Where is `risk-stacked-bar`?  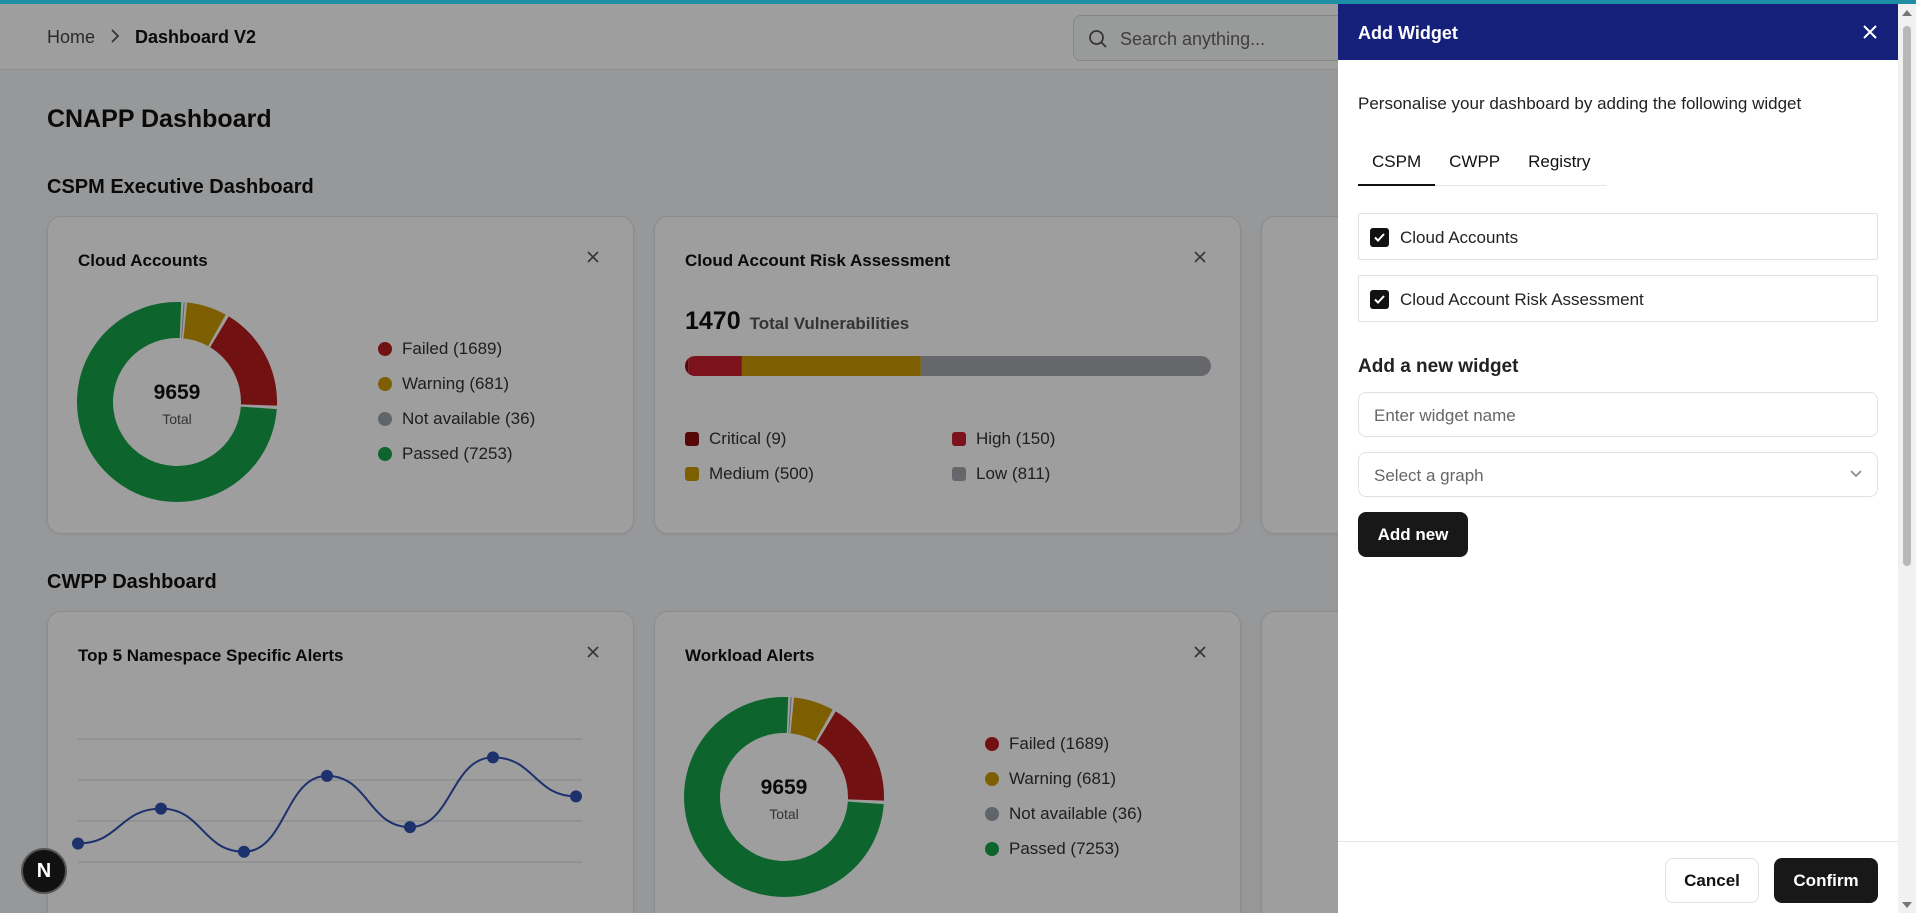 risk-stacked-bar is located at coordinates (948, 366).